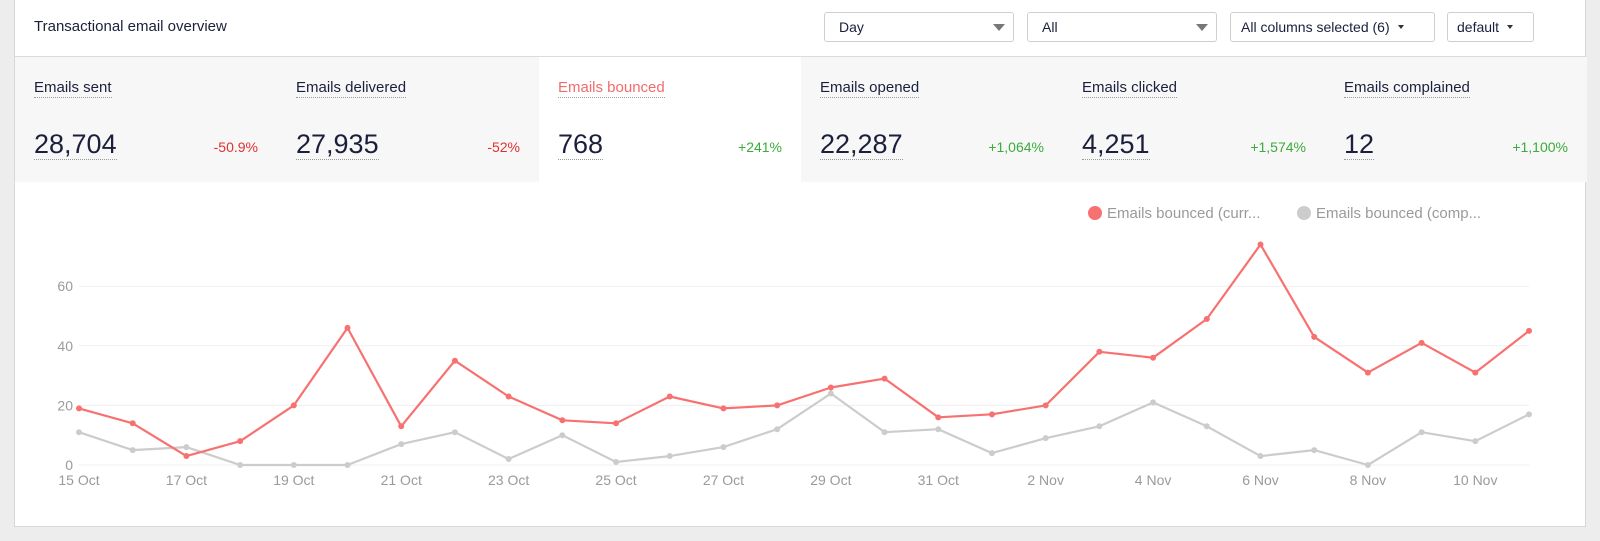 The width and height of the screenshot is (1600, 541). What do you see at coordinates (1260, 480) in the screenshot?
I see `x-tick-label: 6 Nov` at bounding box center [1260, 480].